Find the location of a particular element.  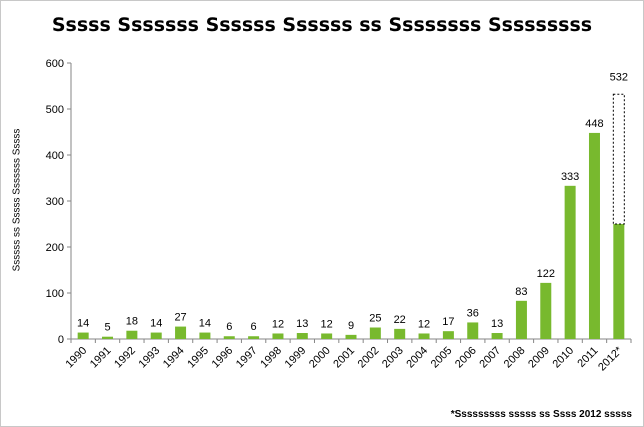

x-tick-label: 2000 is located at coordinates (320, 358).